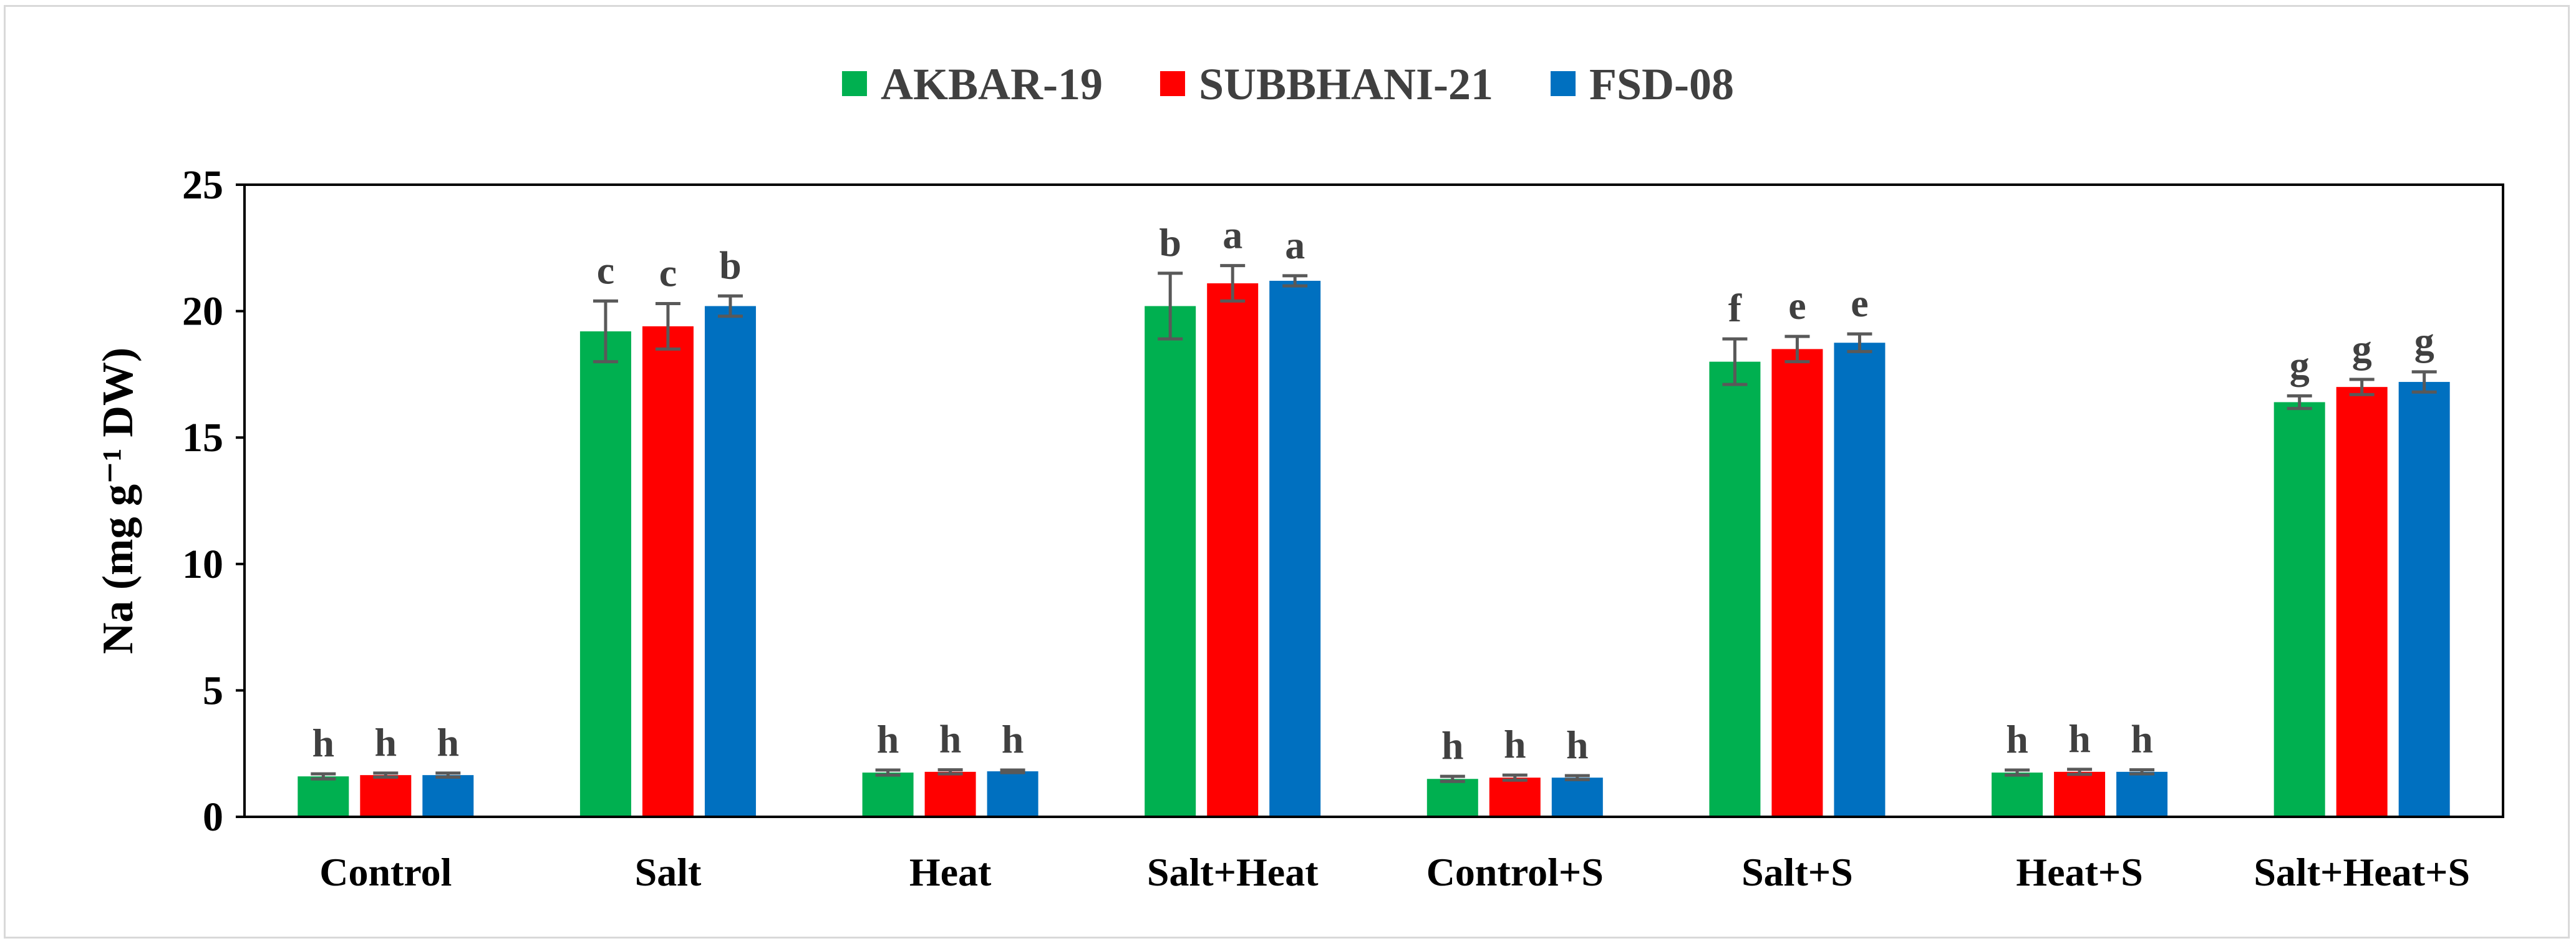 The image size is (2576, 946). I want to click on legend: AKBAR-19 SUBBHANI-21 FSD-08, so click(1288, 84).